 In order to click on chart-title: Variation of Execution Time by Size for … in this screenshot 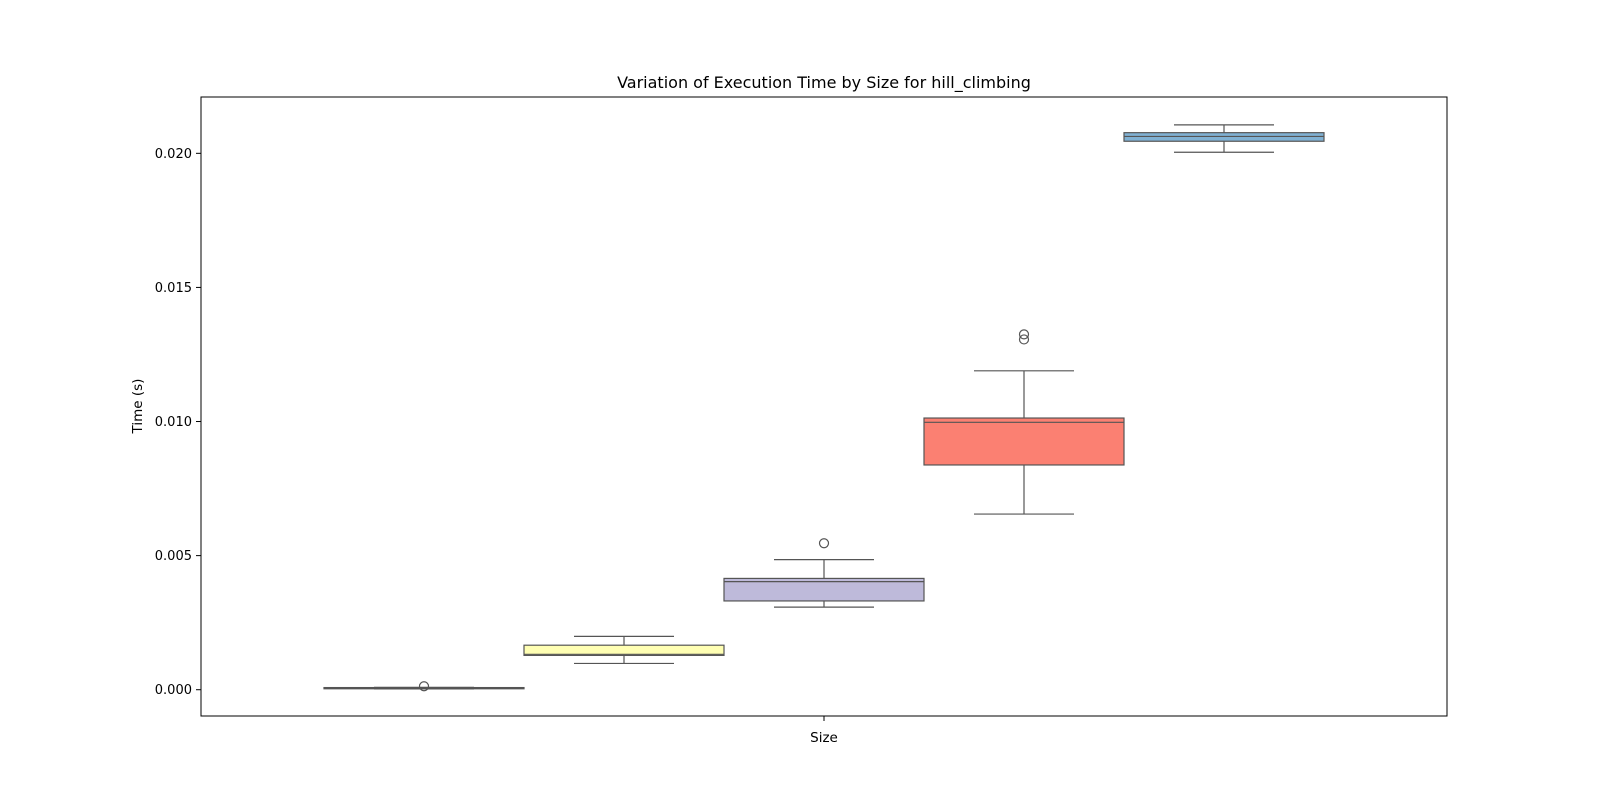, I will do `click(824, 83)`.